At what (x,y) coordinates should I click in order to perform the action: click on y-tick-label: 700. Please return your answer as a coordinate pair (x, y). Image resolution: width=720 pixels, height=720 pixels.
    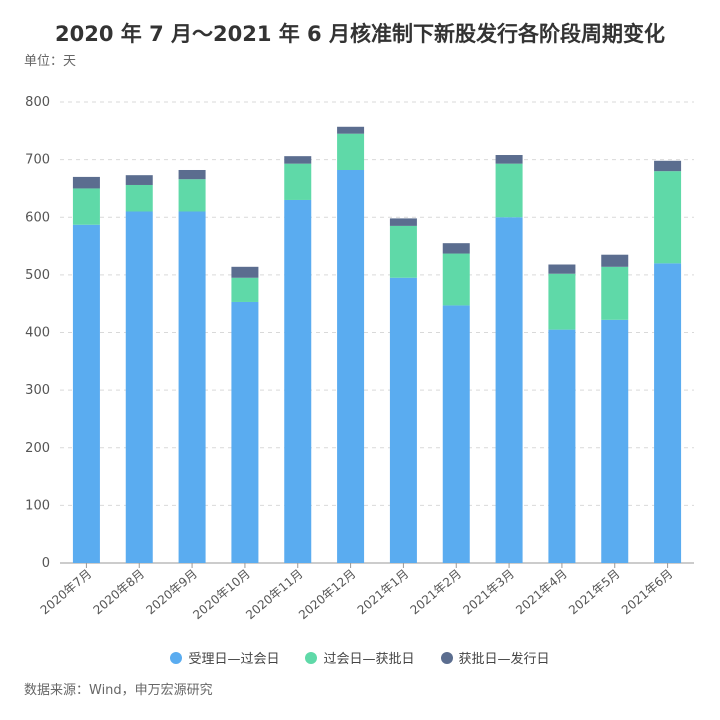
    Looking at the image, I should click on (37, 160).